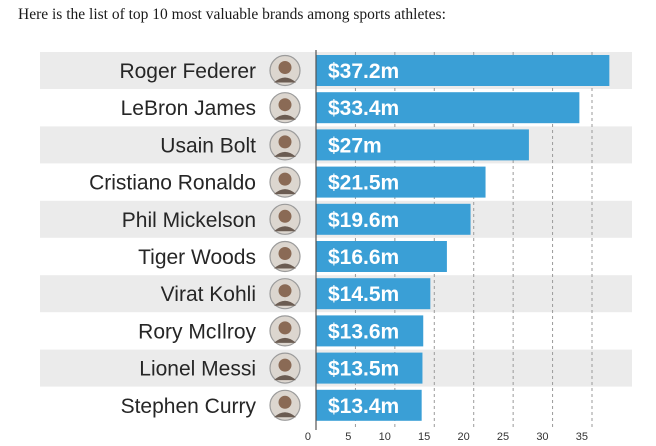 The image size is (656, 446). I want to click on value-label: $13.4m, so click(363, 406).